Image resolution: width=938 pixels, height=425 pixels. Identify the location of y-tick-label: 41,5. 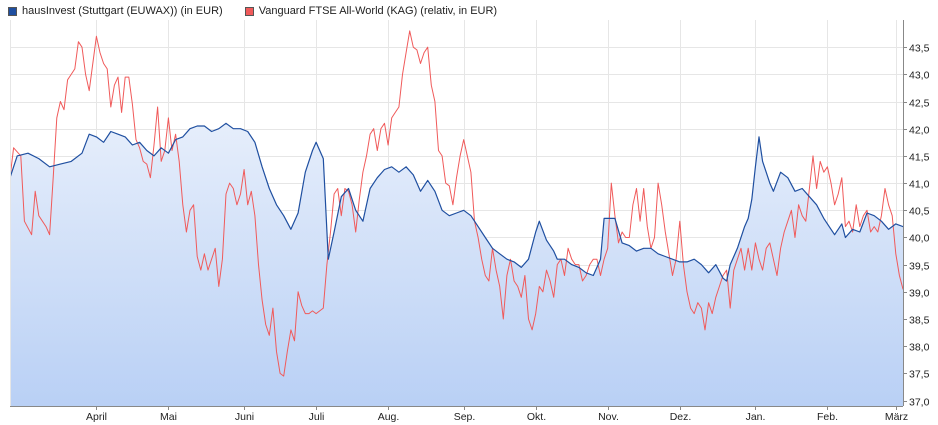
(919, 158).